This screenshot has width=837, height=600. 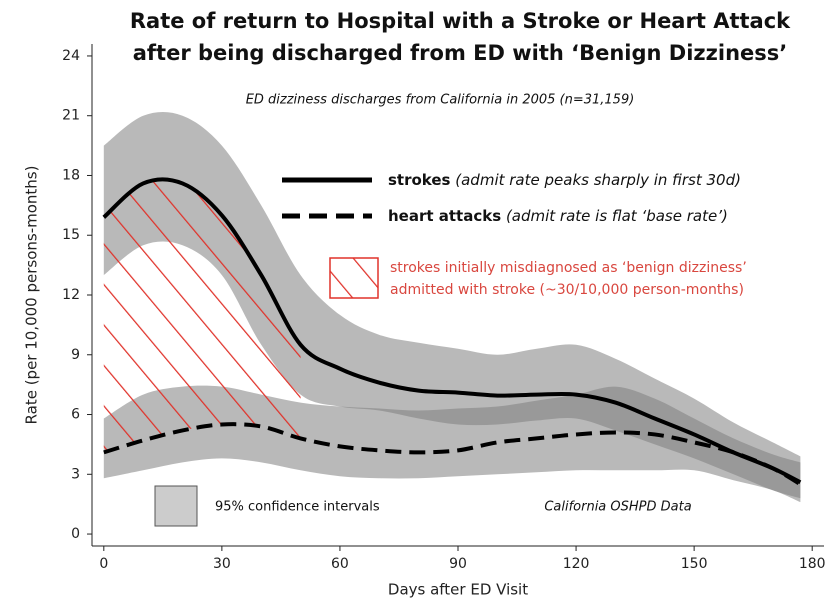 I want to click on legend-name: heart attacks, so click(x=444, y=216).